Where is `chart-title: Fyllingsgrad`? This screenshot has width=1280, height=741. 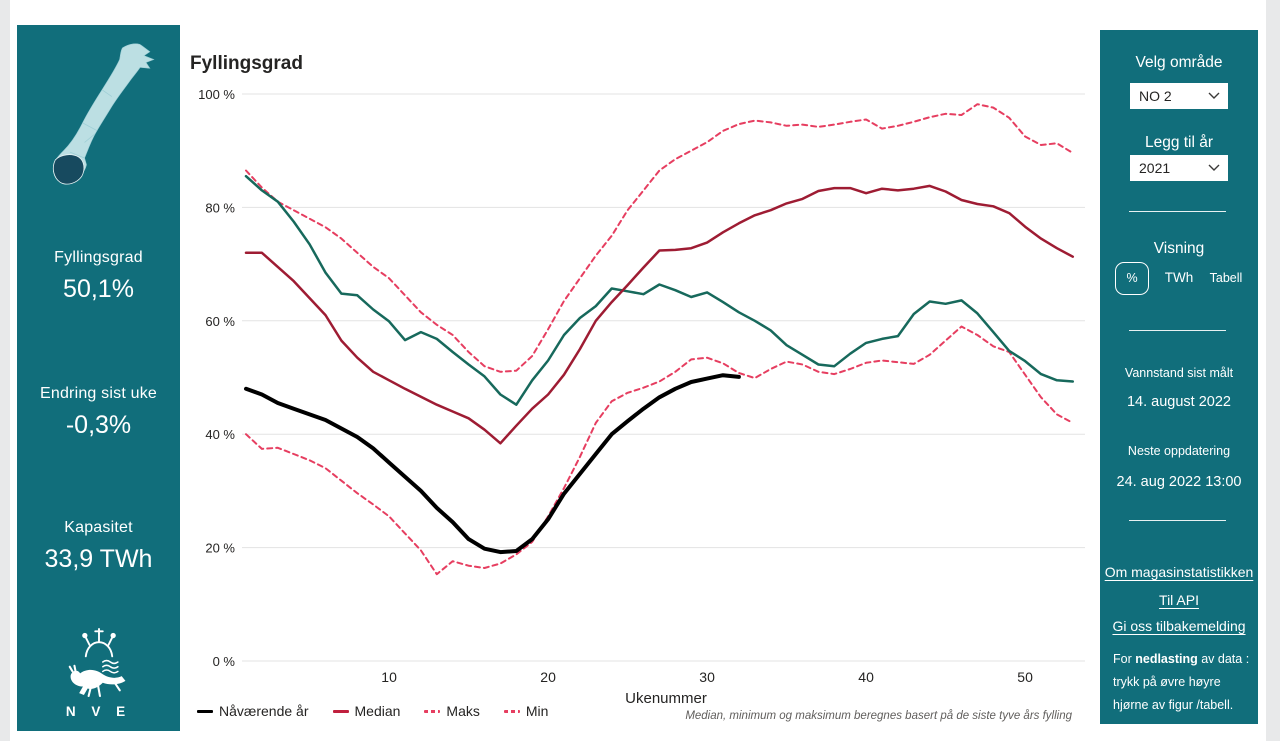
chart-title: Fyllingsgrad is located at coordinates (246, 63).